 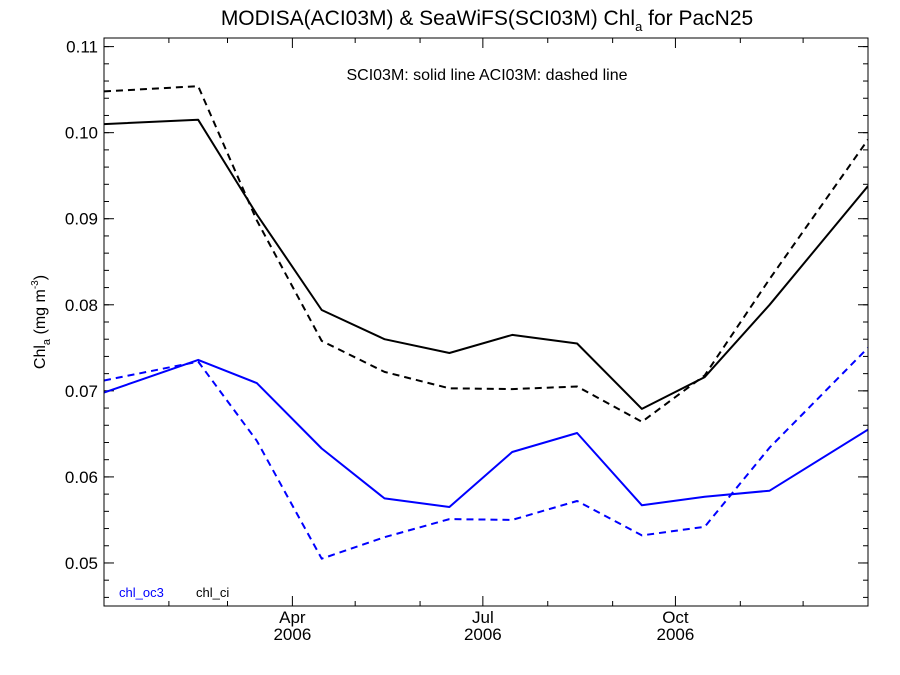 I want to click on y-tick-label: 0.05, so click(x=81, y=563).